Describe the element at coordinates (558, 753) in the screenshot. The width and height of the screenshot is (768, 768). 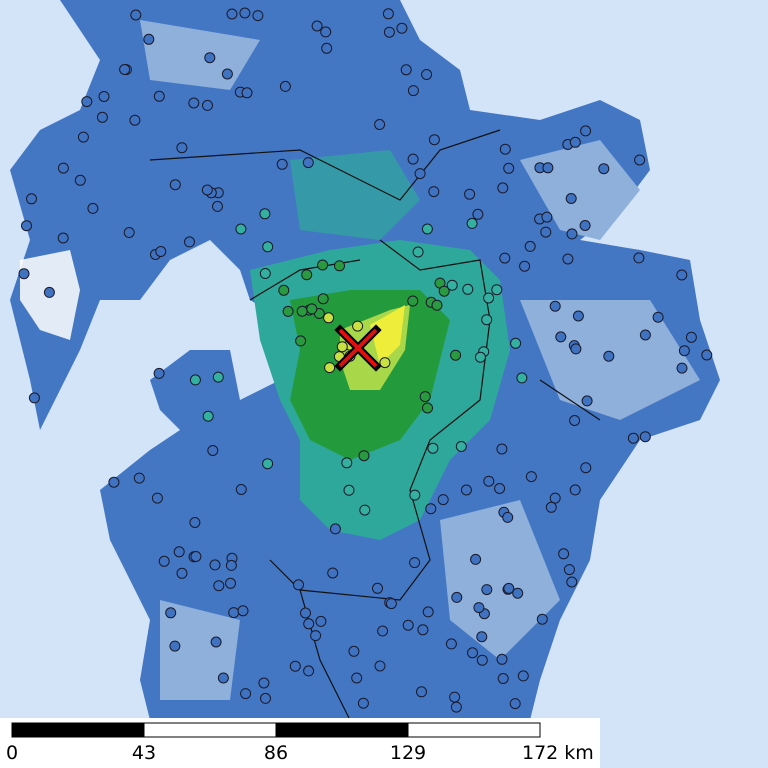
I see `scale-label: 172 km` at that location.